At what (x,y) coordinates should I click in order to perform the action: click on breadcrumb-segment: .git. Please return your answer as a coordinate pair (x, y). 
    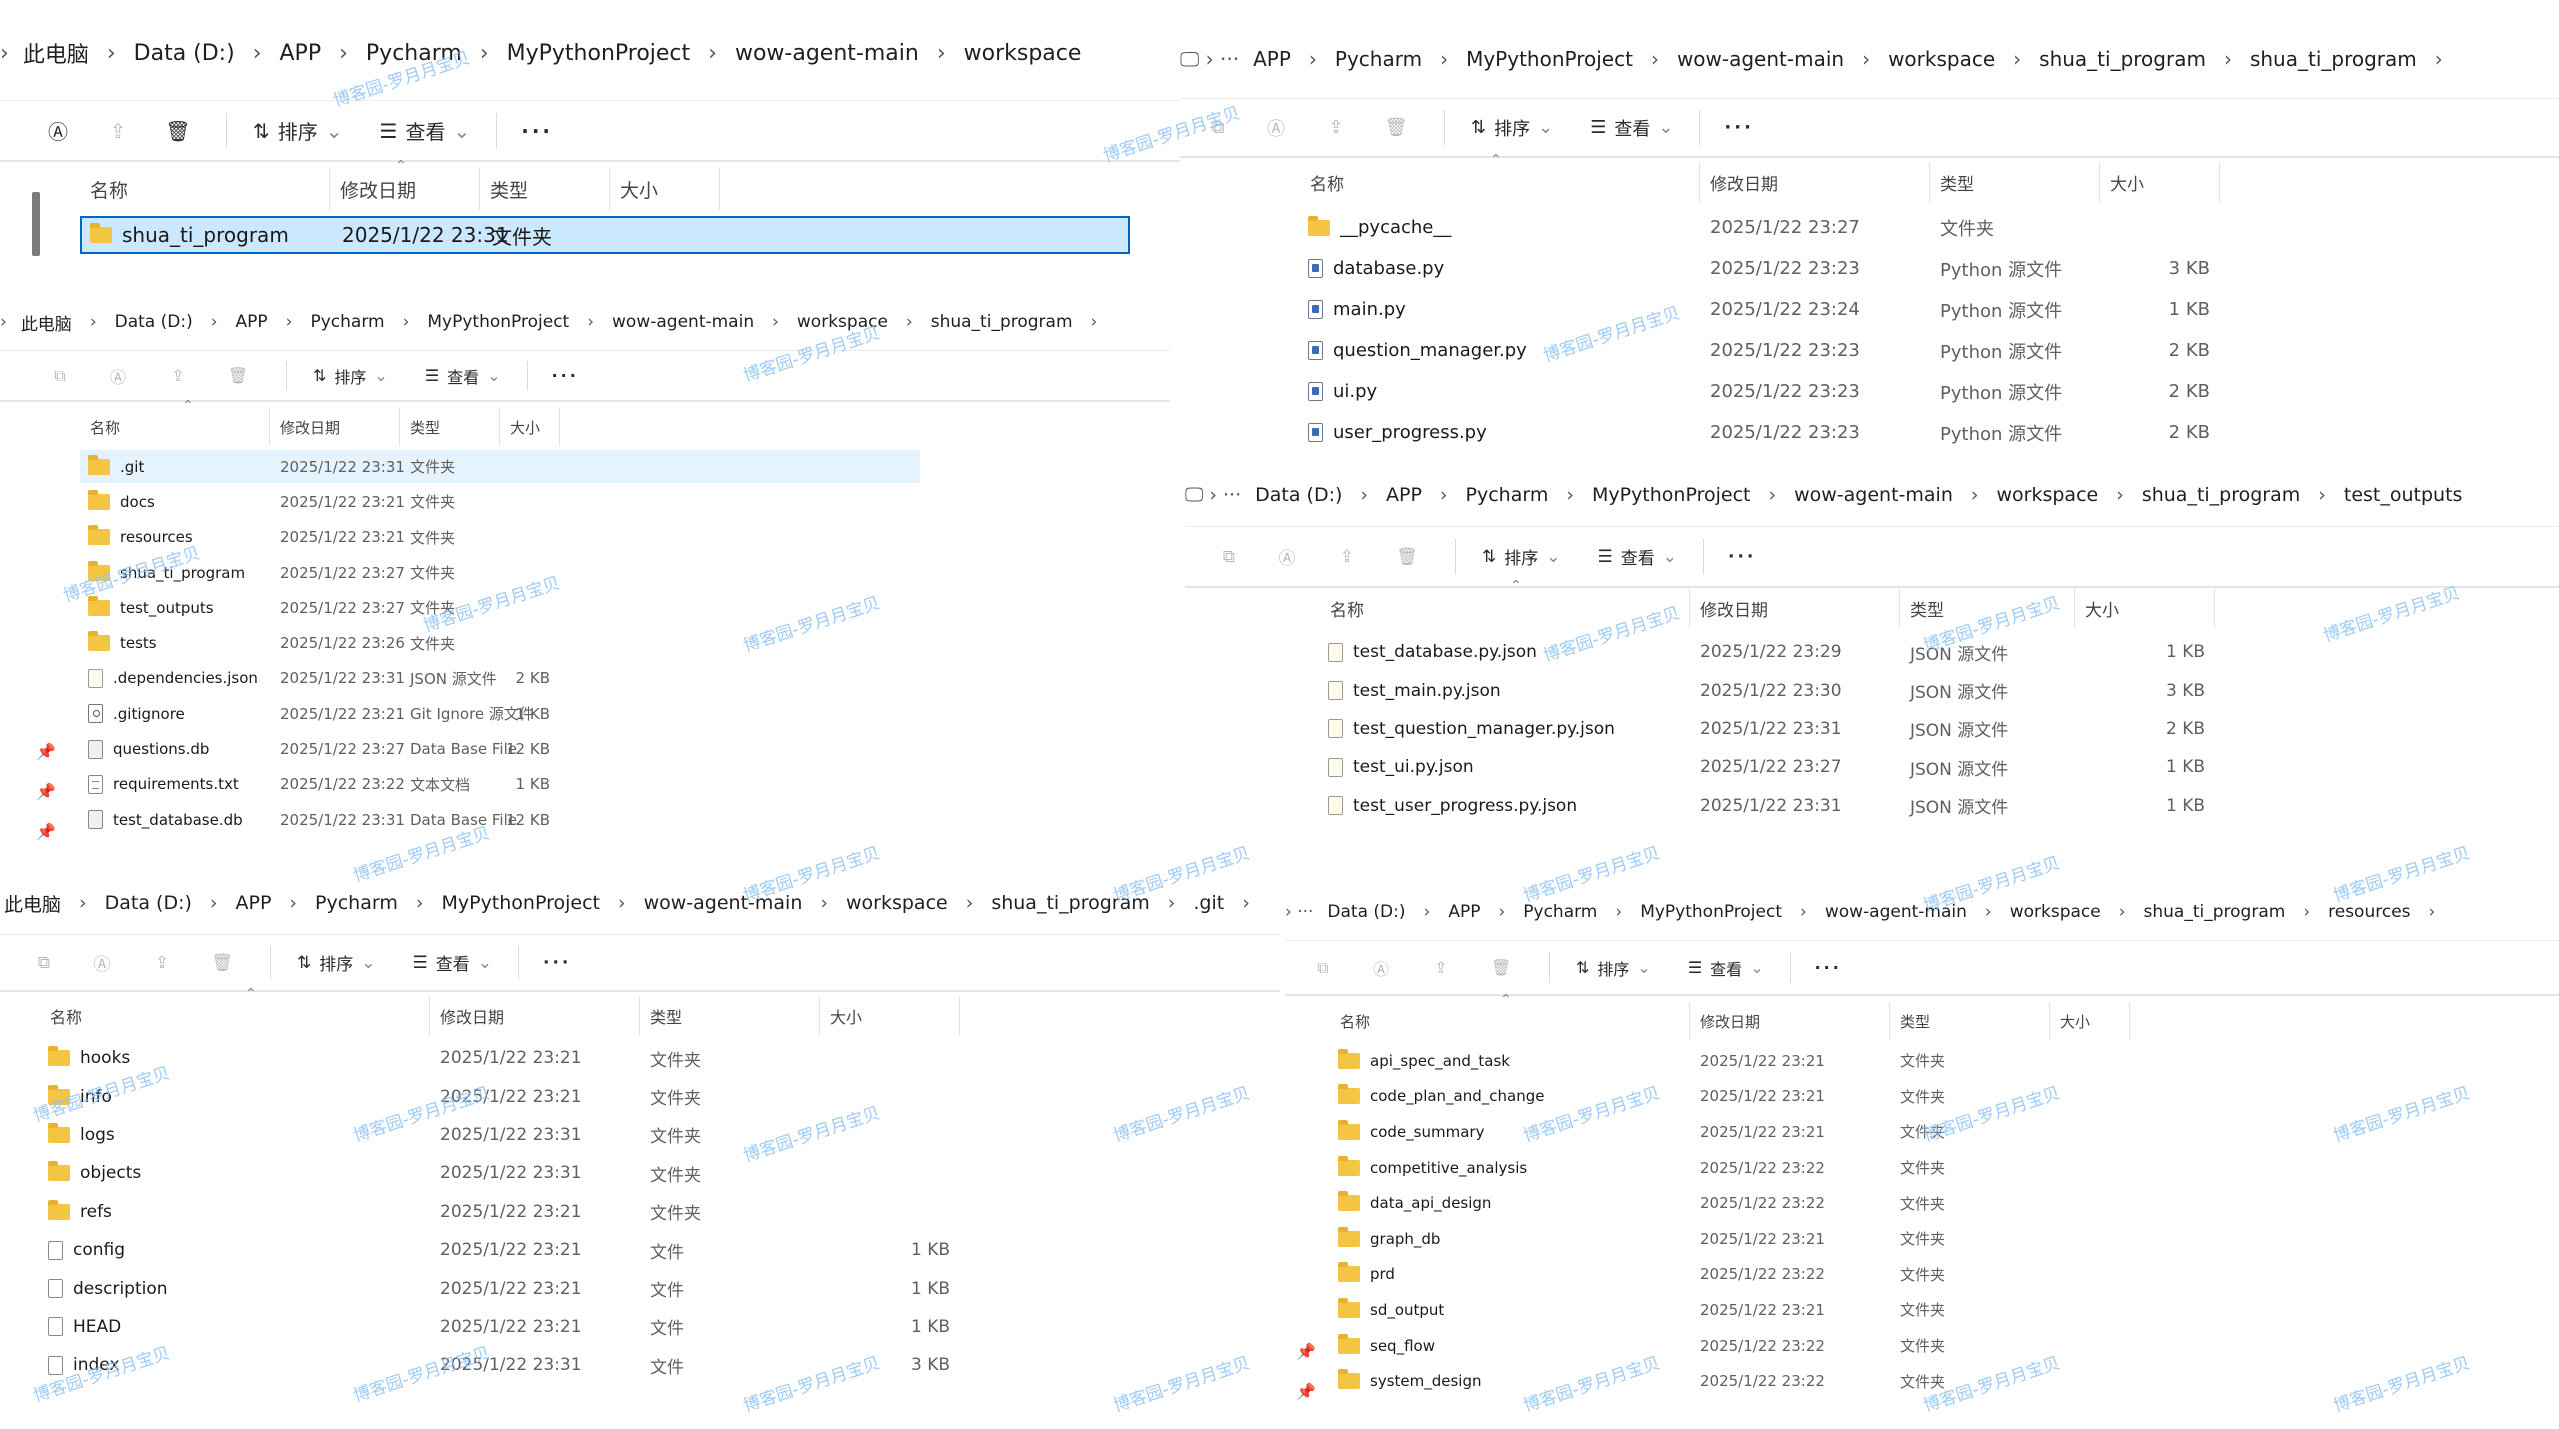
    Looking at the image, I should click on (1209, 903).